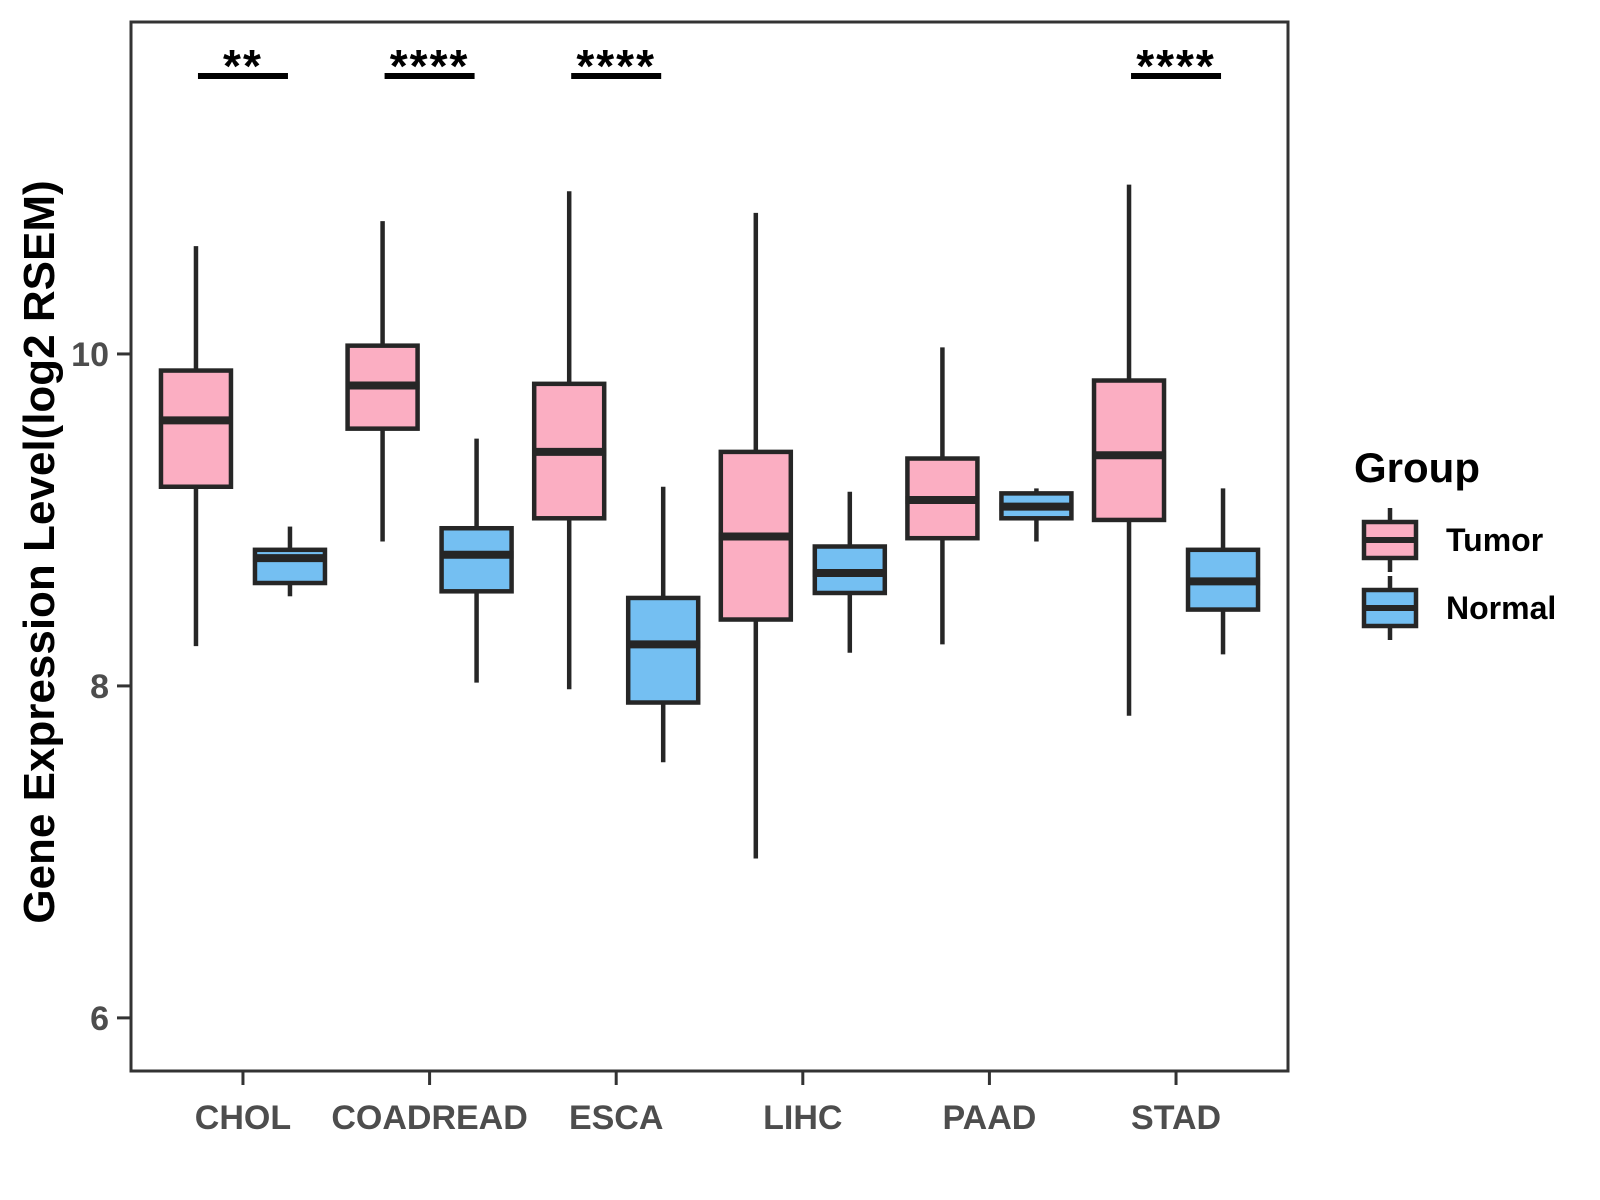 This screenshot has width=1600, height=1200. I want to click on x-label-lihc: LIHC, so click(802, 1118).